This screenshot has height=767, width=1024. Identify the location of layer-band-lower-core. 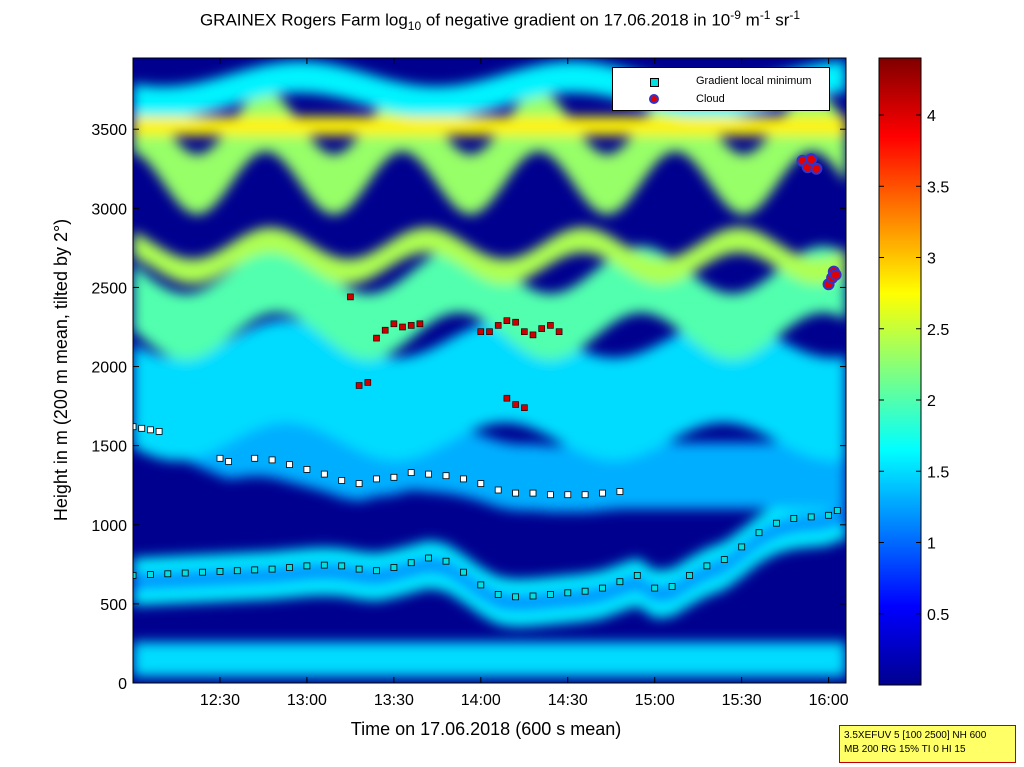
(489, 560).